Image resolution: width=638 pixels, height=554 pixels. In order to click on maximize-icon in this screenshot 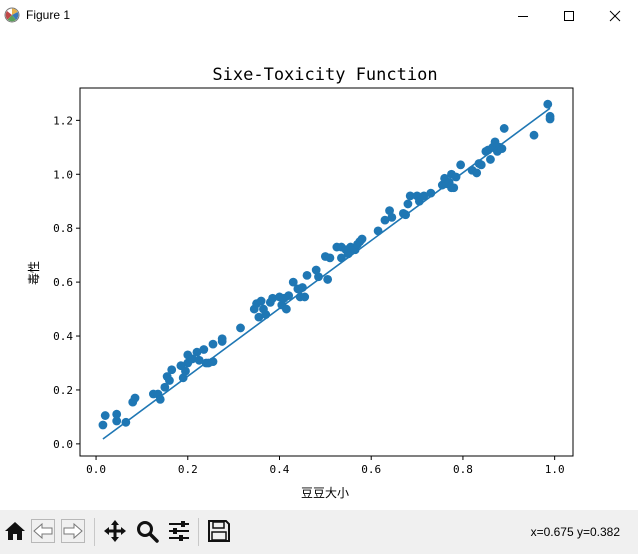, I will do `click(569, 16)`.